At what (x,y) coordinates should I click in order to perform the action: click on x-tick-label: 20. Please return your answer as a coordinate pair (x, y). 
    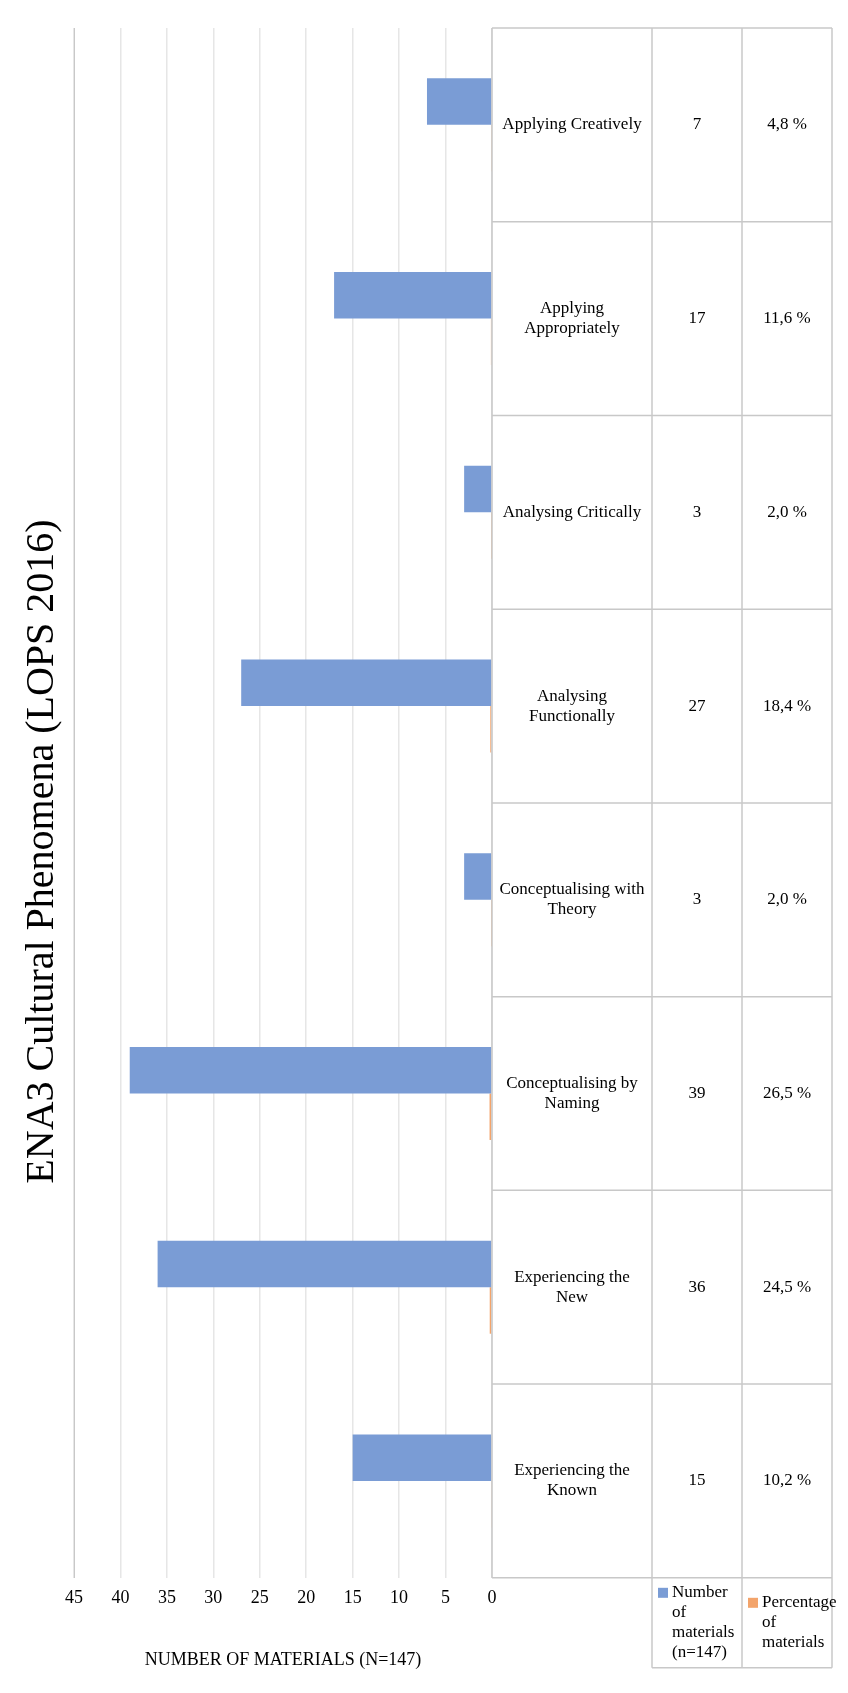
    Looking at the image, I should click on (306, 1597).